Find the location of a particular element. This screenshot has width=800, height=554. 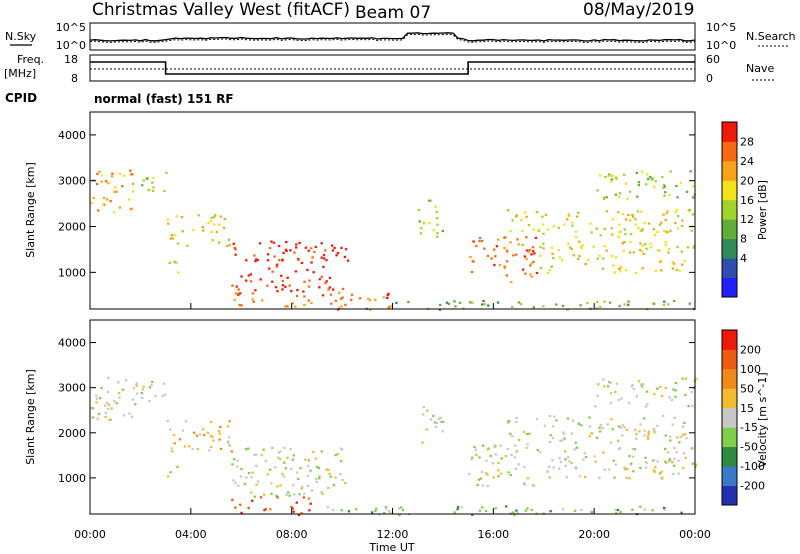

freq-unit: [MHz] is located at coordinates (20, 73).